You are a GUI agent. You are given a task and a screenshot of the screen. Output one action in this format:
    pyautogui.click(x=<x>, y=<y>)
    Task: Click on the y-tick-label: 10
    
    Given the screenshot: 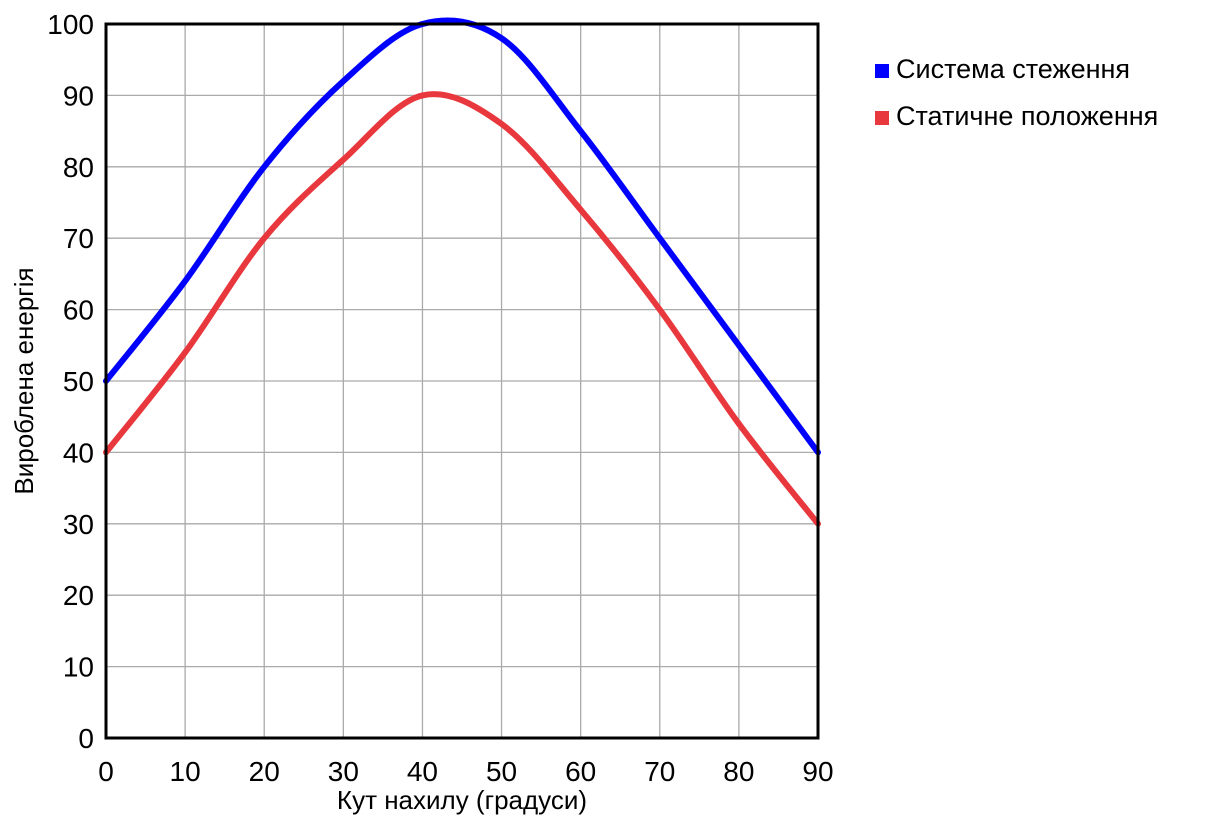 What is the action you would take?
    pyautogui.click(x=78, y=667)
    